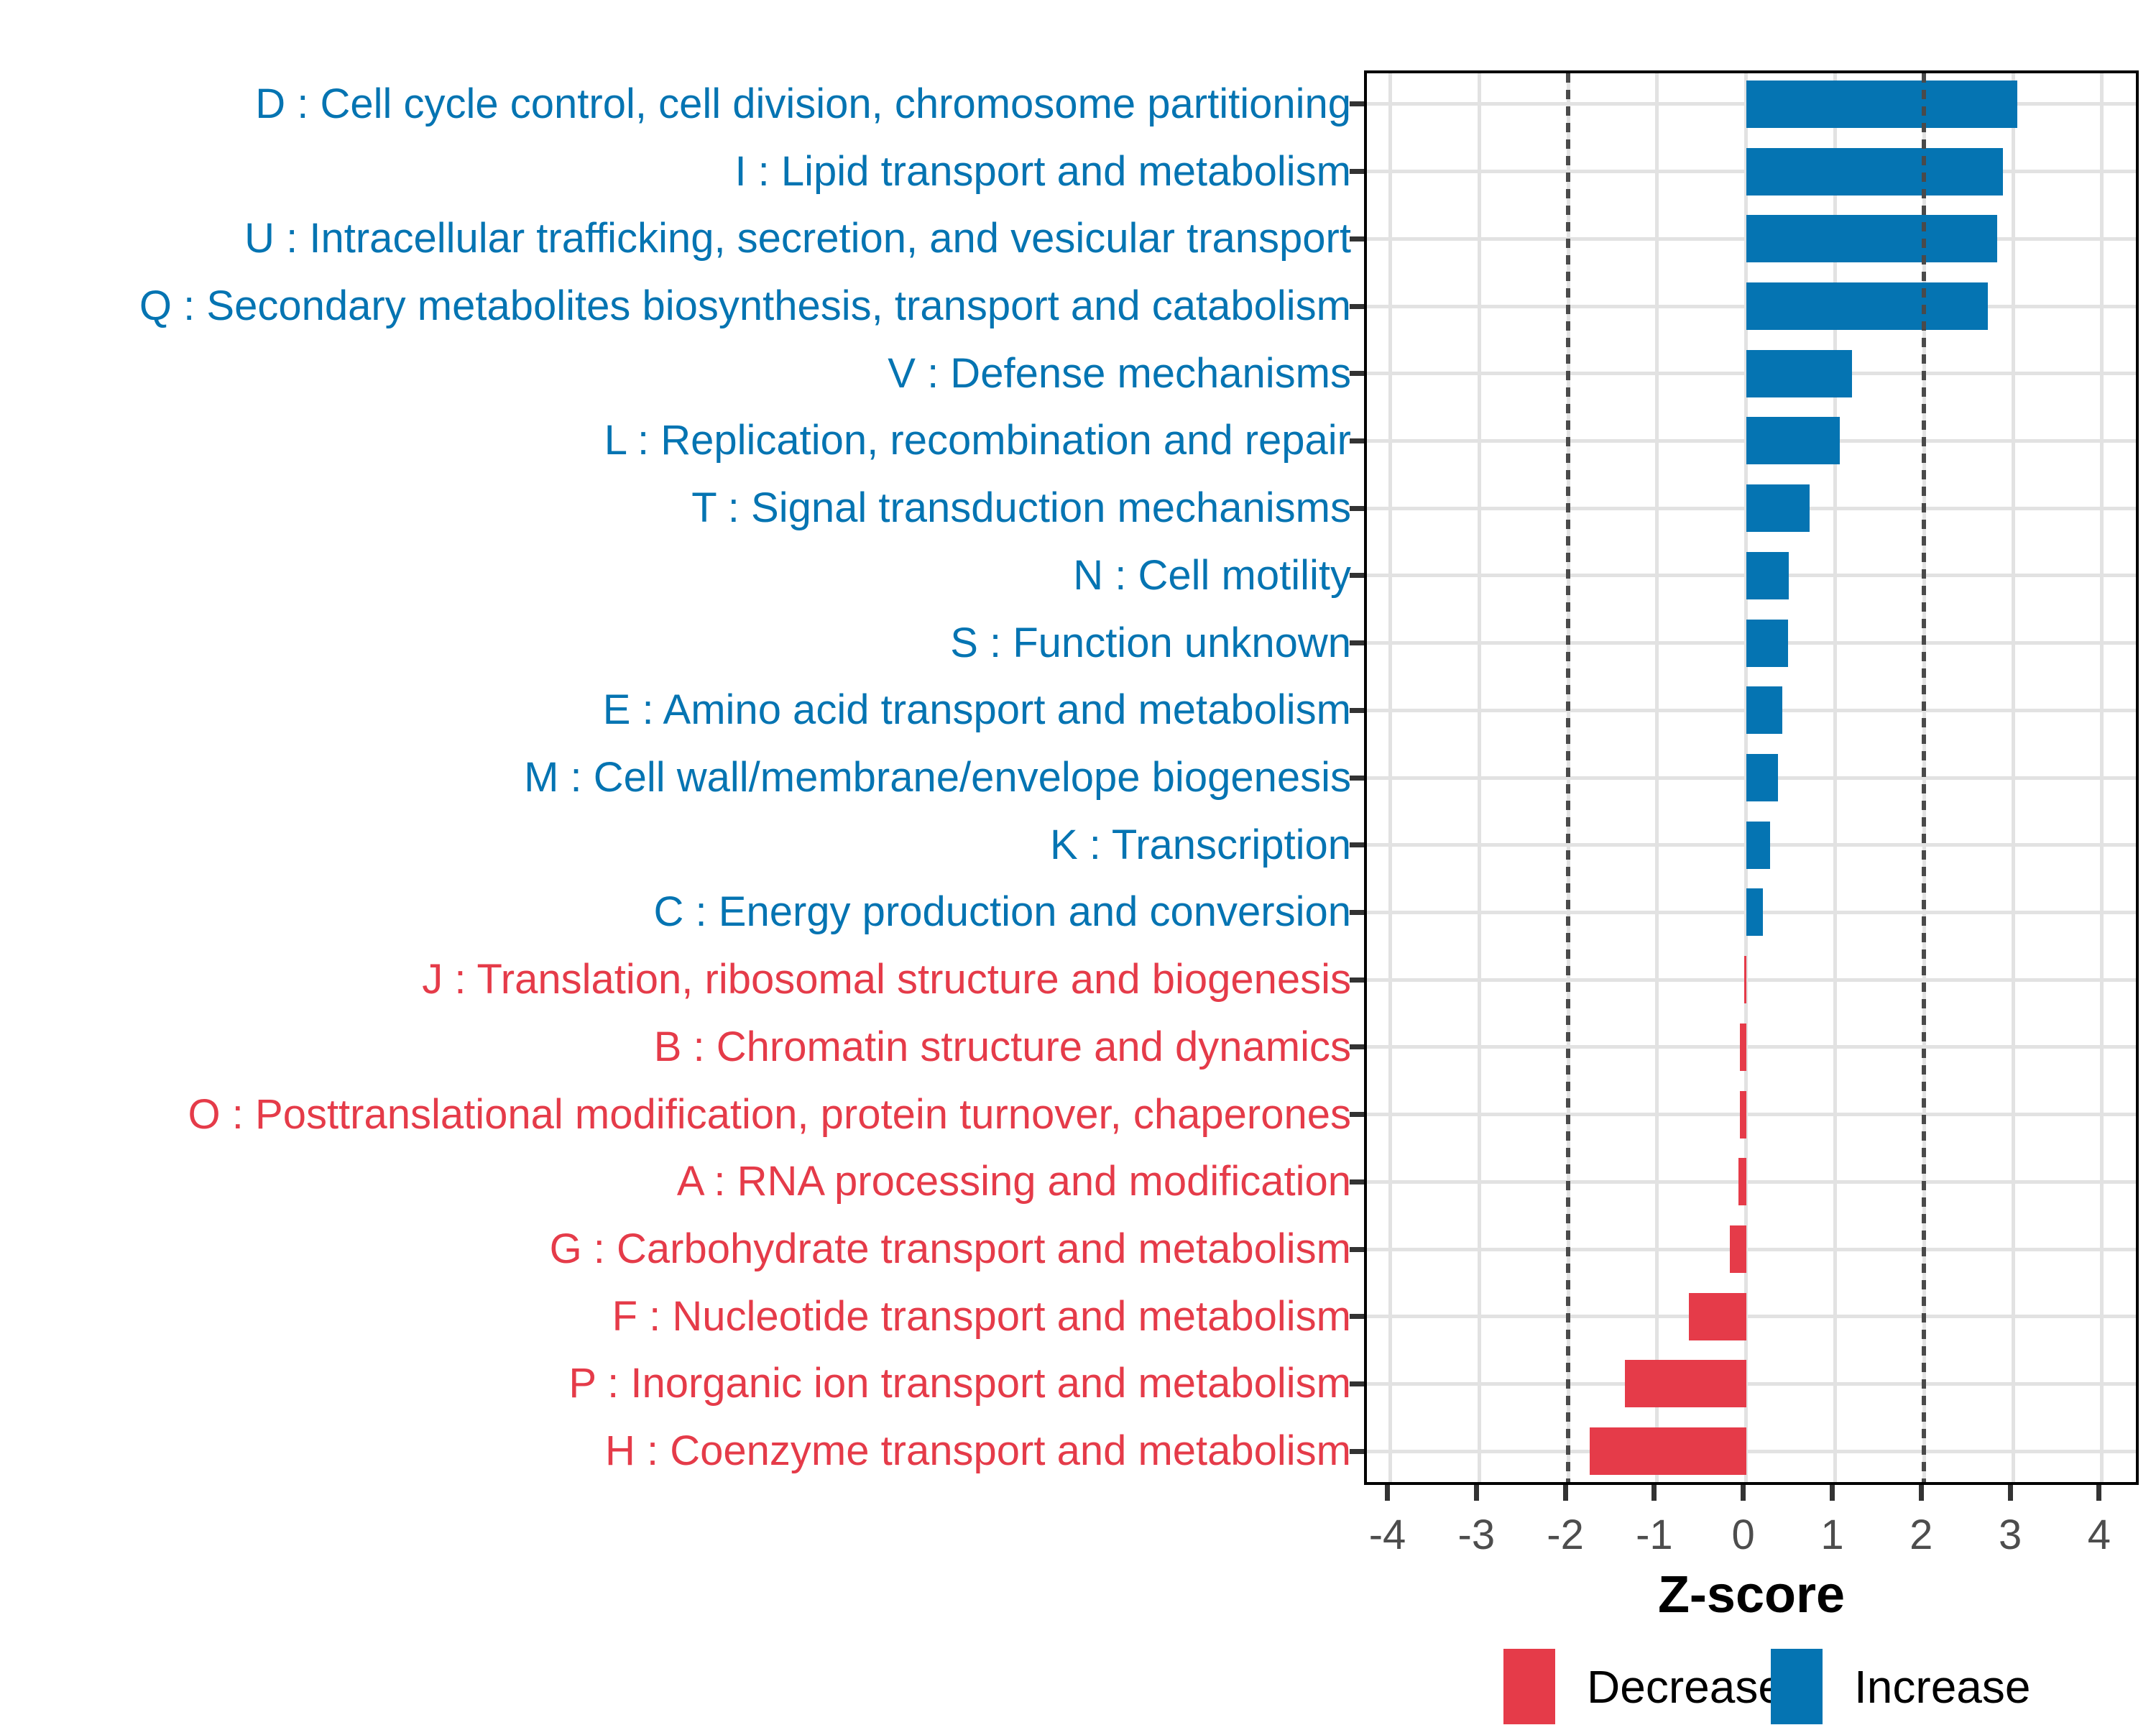 This screenshot has width=2156, height=1725. What do you see at coordinates (1654, 1535) in the screenshot?
I see `x-tick-label: -1` at bounding box center [1654, 1535].